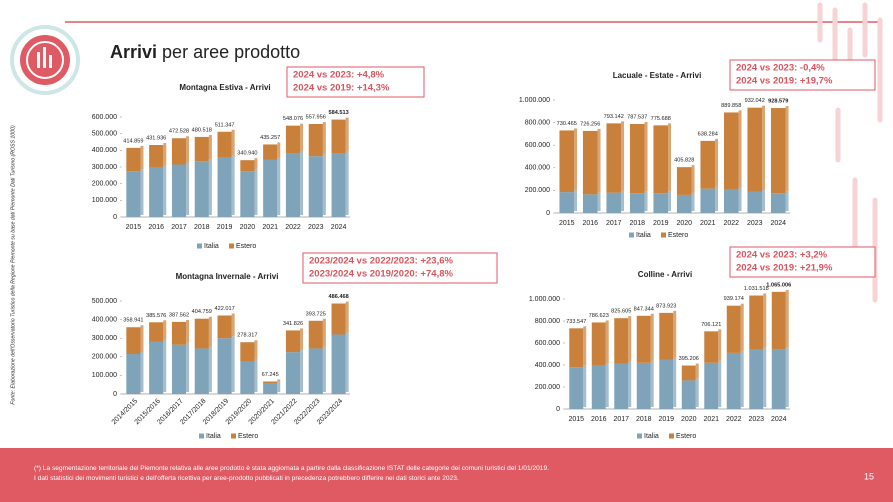 The width and height of the screenshot is (893, 502). What do you see at coordinates (104, 375) in the screenshot?
I see `y-tick-label: 100.000` at bounding box center [104, 375].